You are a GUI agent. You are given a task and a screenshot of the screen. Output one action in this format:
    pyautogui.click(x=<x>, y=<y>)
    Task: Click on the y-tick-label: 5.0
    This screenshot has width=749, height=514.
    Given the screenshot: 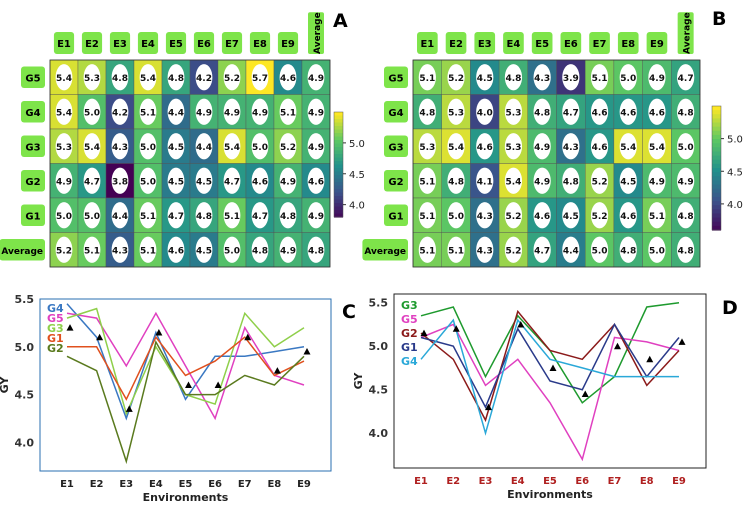 What is the action you would take?
    pyautogui.click(x=25, y=347)
    